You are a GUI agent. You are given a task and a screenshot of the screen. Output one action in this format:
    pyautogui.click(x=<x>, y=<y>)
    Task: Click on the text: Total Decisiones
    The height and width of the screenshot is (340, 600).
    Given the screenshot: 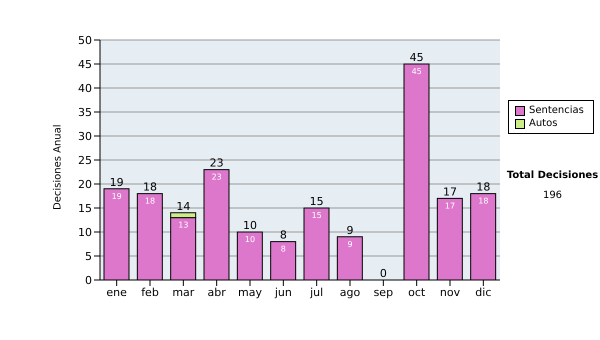 What is the action you would take?
    pyautogui.click(x=553, y=175)
    